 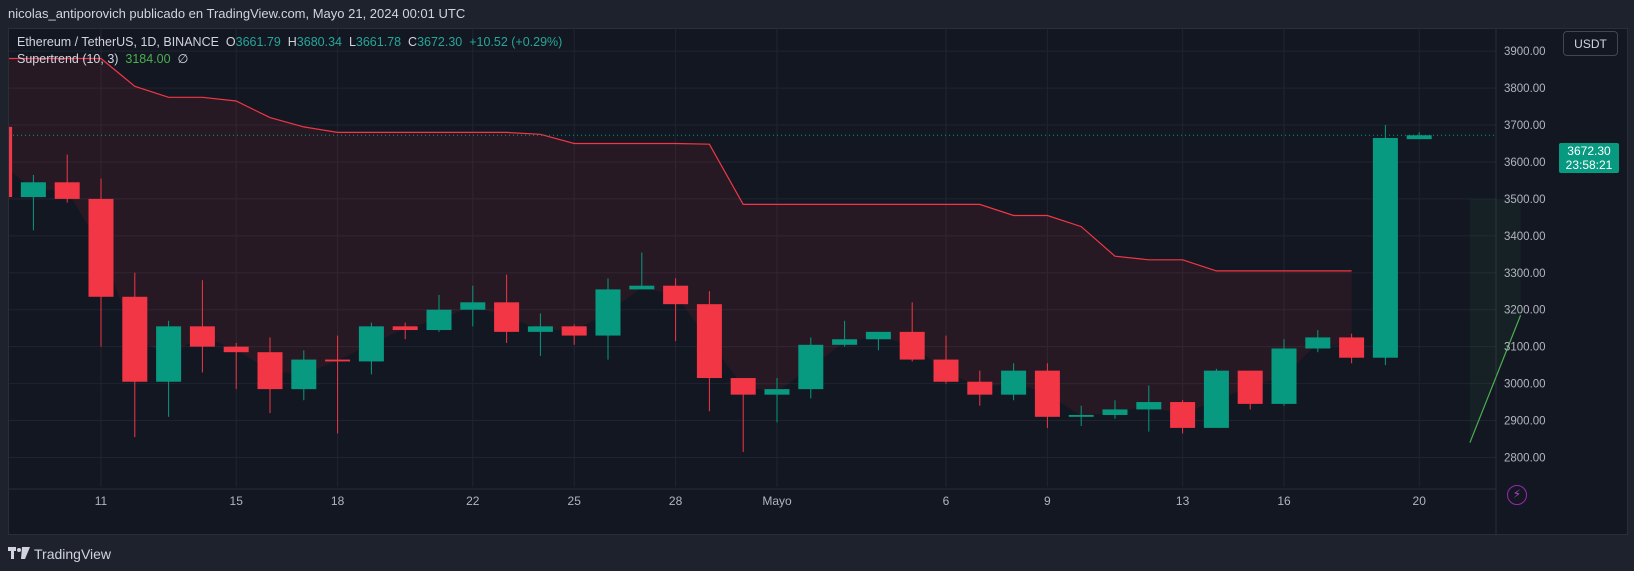 What do you see at coordinates (19, 553) in the screenshot?
I see `tradingview-logo-icon` at bounding box center [19, 553].